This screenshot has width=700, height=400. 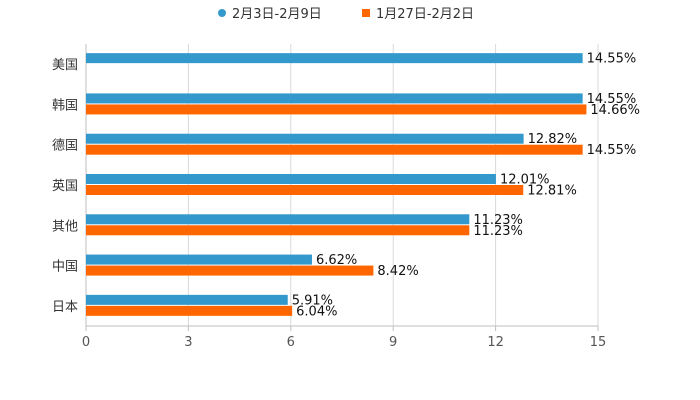 I want to click on legend-marker-square, so click(x=366, y=13).